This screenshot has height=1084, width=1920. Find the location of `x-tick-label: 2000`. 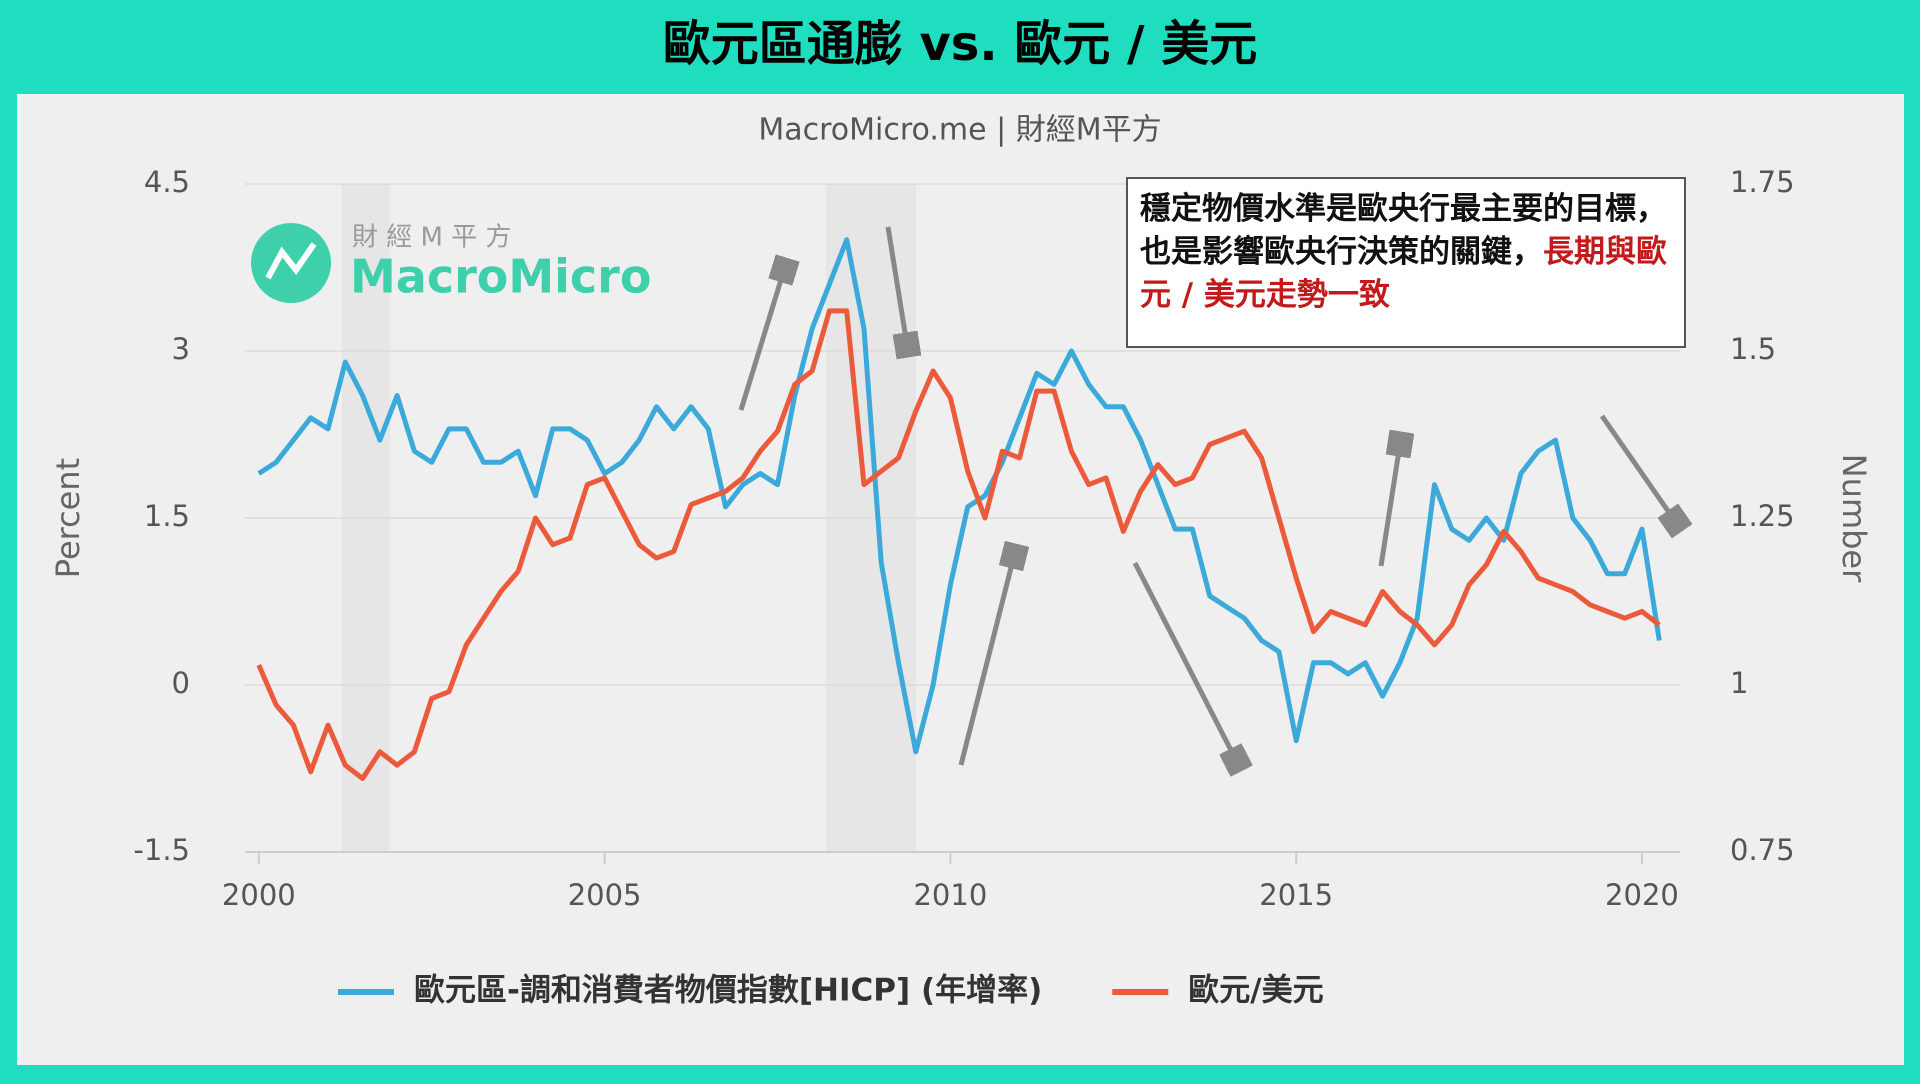

x-tick-label: 2000 is located at coordinates (259, 895).